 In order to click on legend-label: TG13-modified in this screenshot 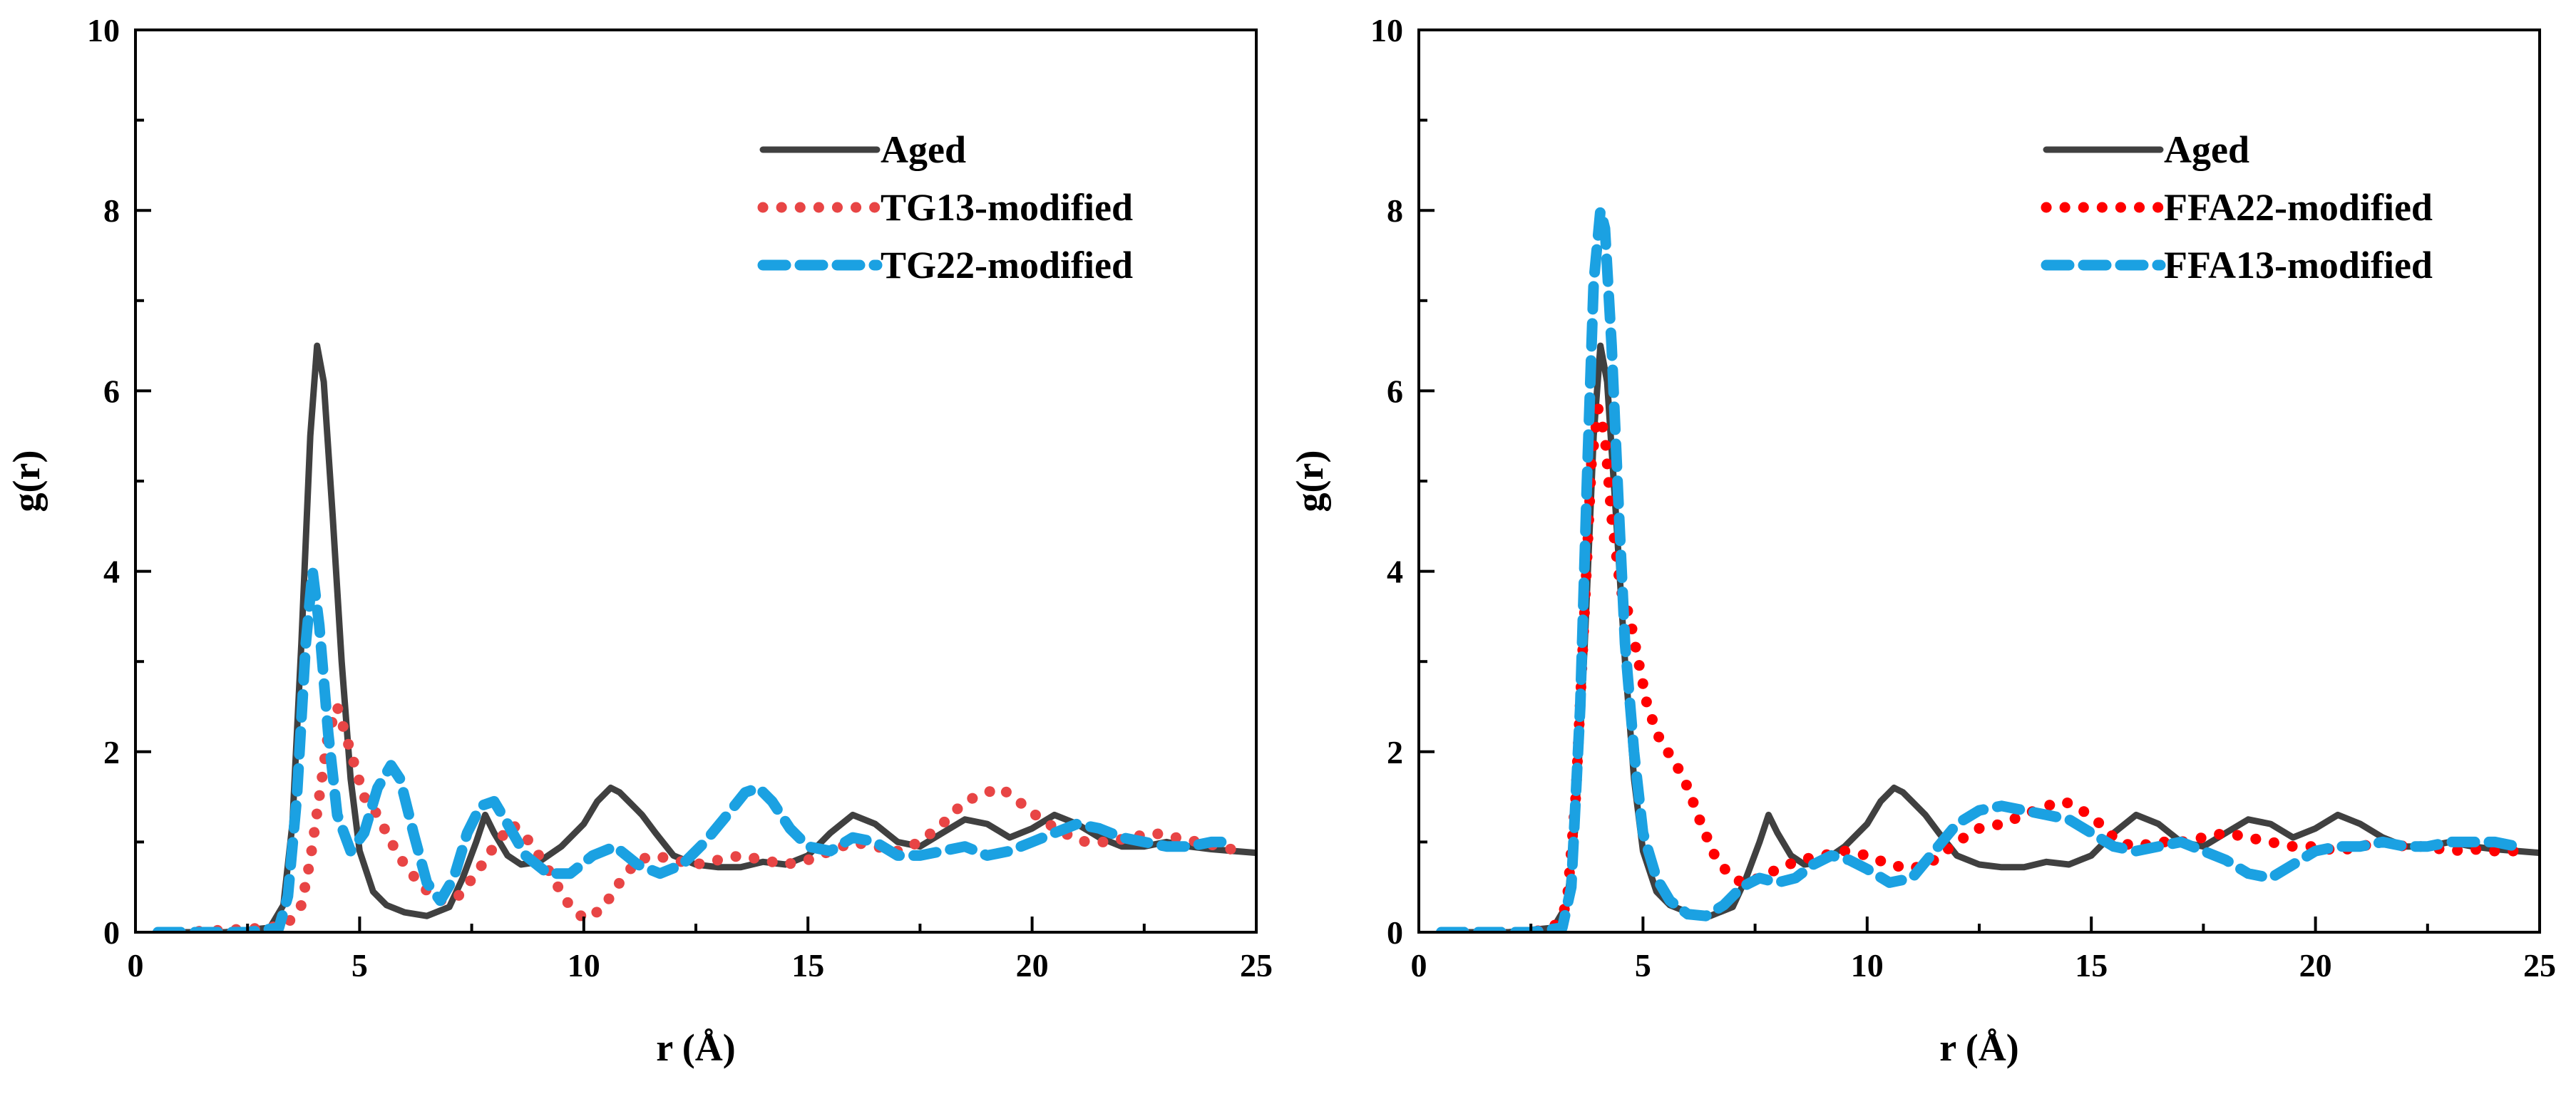, I will do `click(1007, 208)`.